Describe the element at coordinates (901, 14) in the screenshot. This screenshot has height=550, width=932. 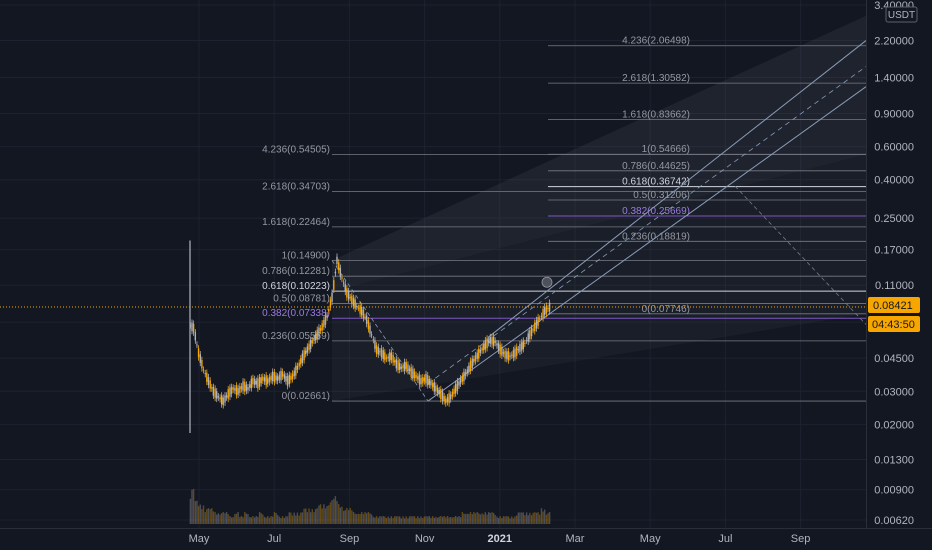
I see `quote-unit-badge: USDT` at that location.